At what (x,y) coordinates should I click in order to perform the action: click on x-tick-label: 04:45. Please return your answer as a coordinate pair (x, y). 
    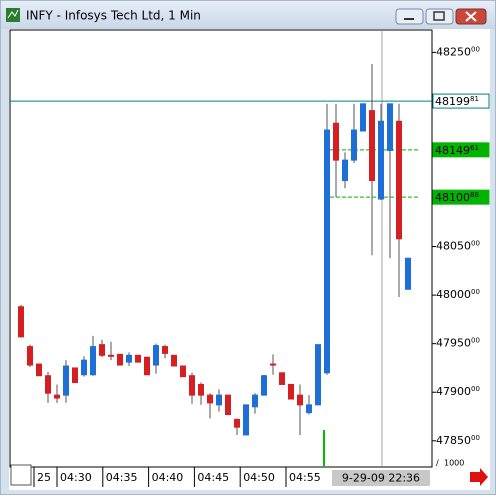
    Looking at the image, I should click on (213, 477).